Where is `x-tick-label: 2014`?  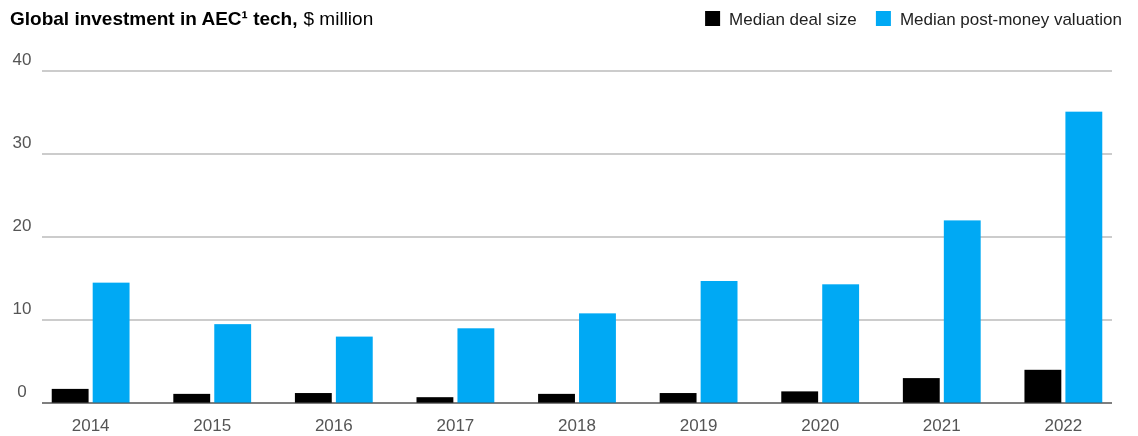
x-tick-label: 2014 is located at coordinates (90, 425).